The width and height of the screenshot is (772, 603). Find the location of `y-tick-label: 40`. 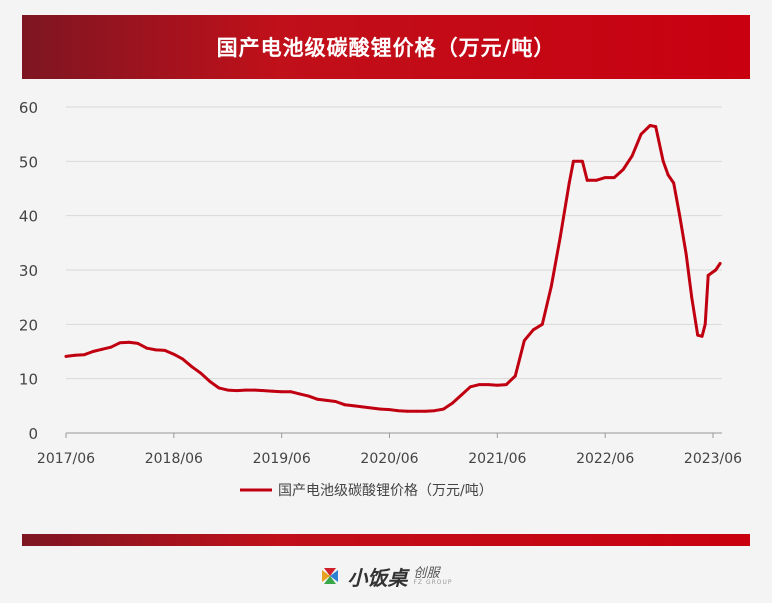

y-tick-label: 40 is located at coordinates (28, 217).